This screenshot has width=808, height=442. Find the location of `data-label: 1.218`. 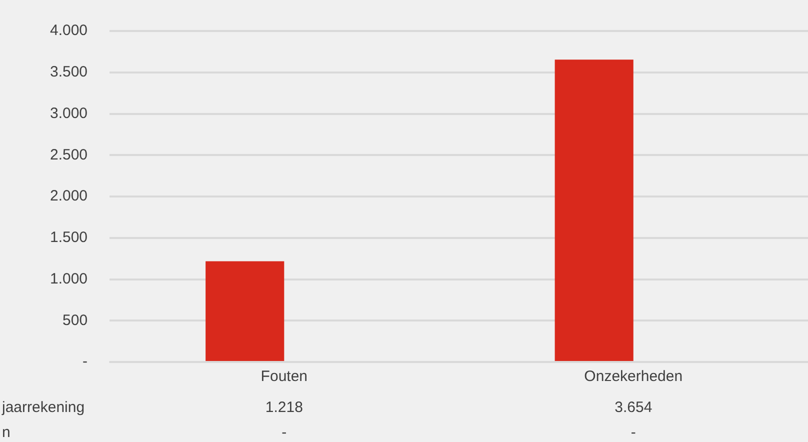

data-label: 1.218 is located at coordinates (284, 407).